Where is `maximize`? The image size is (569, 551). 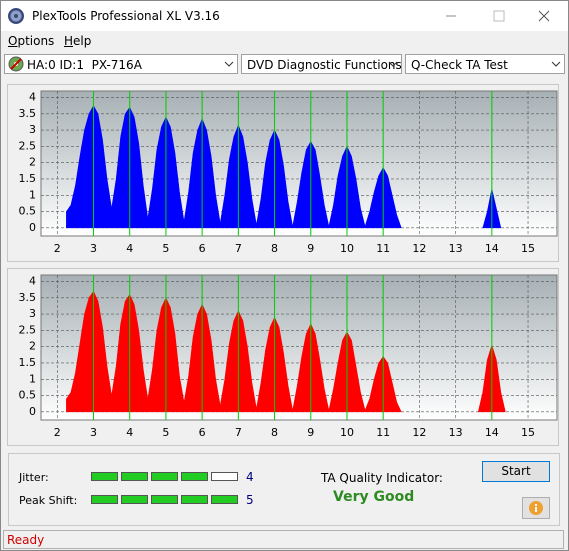 maximize is located at coordinates (499, 16).